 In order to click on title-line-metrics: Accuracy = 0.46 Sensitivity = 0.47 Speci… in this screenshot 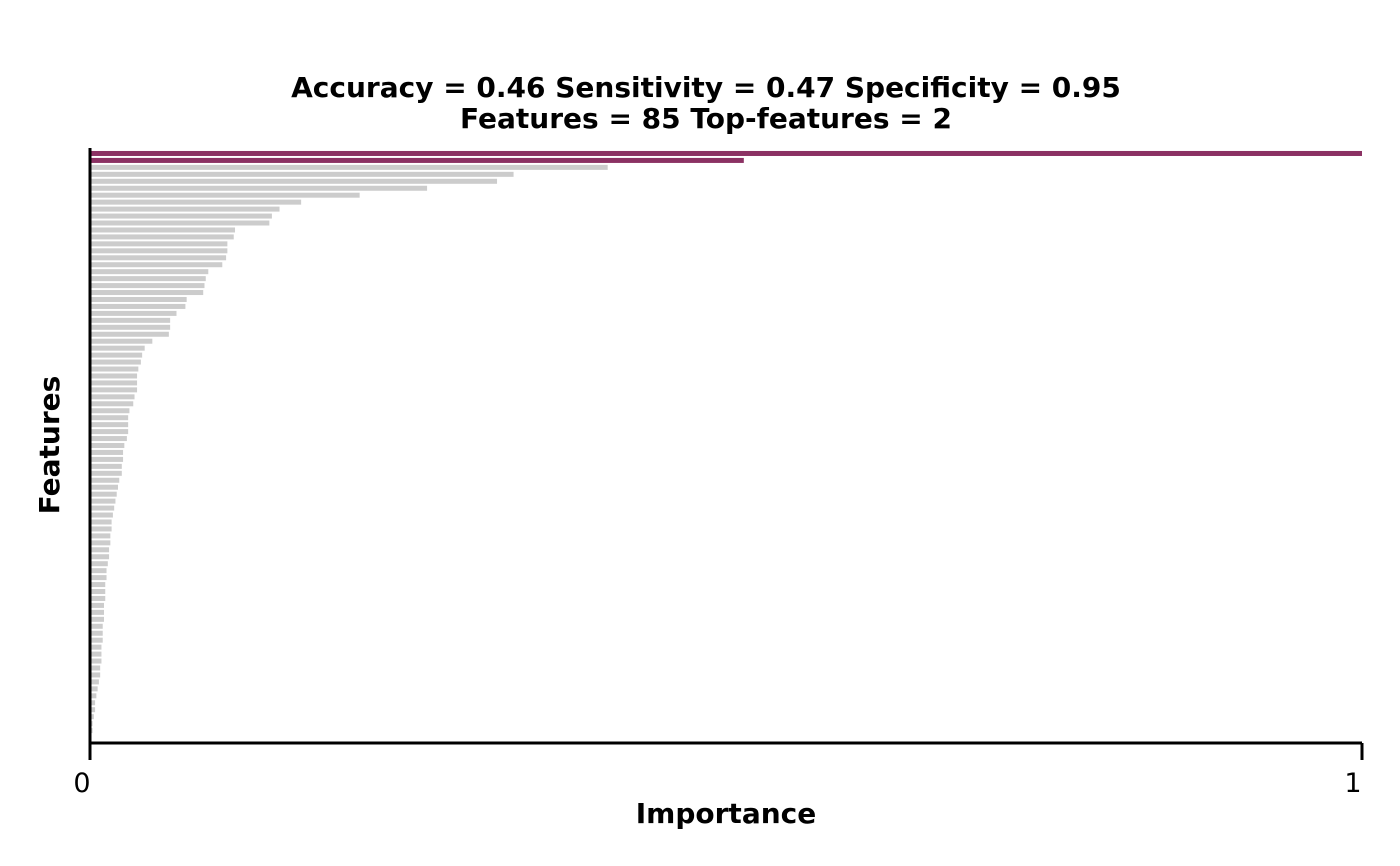, I will do `click(706, 87)`.